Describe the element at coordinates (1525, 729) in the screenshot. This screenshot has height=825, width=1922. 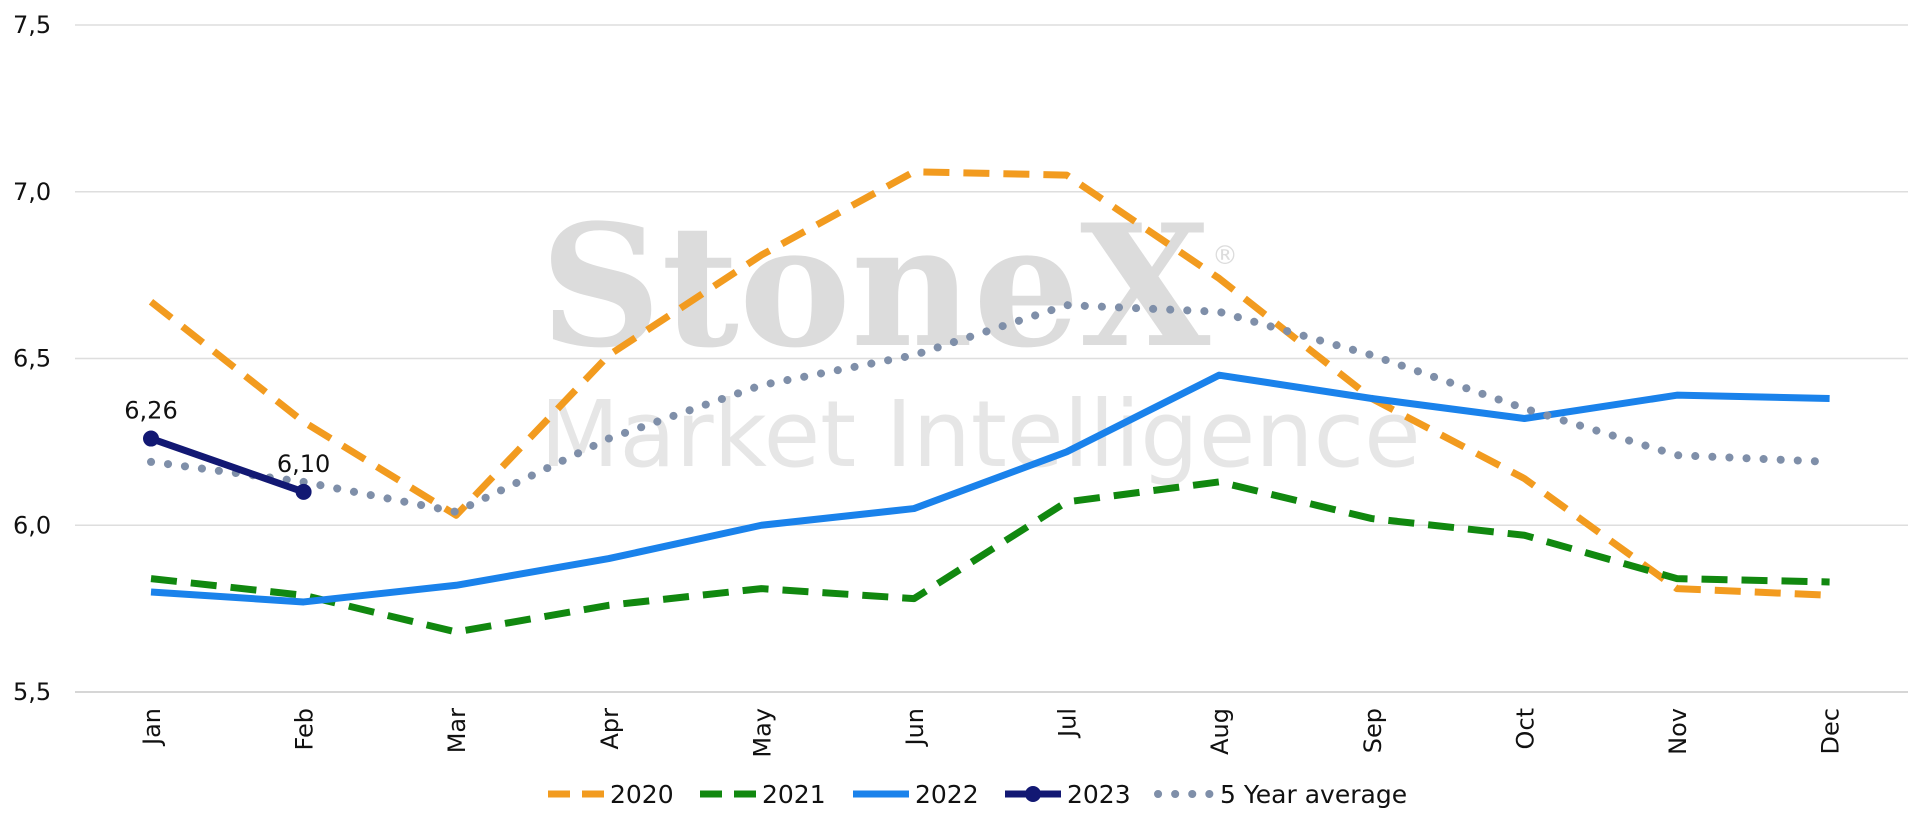
I see `x-tick-label: Oct` at that location.